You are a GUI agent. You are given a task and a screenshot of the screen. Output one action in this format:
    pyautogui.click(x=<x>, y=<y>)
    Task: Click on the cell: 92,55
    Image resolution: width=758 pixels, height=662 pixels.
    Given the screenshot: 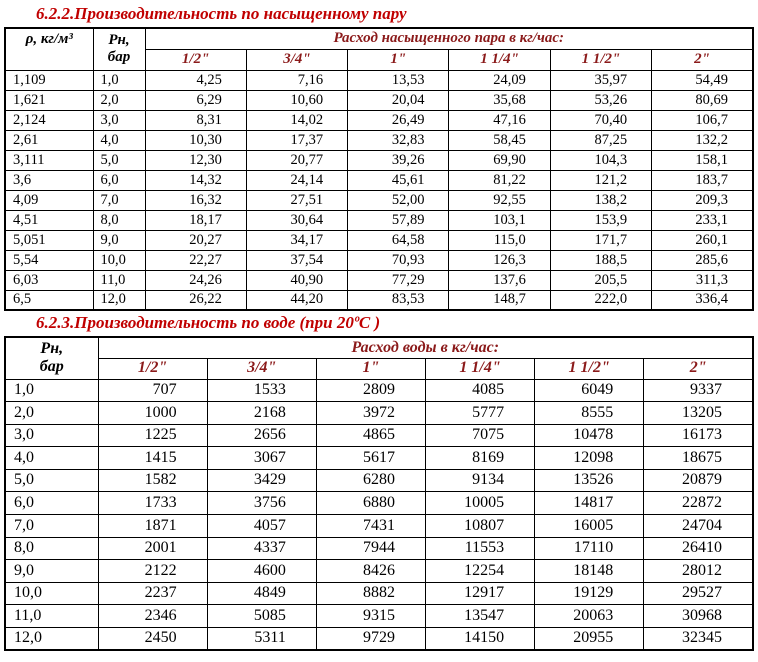 What is the action you would take?
    pyautogui.click(x=499, y=200)
    